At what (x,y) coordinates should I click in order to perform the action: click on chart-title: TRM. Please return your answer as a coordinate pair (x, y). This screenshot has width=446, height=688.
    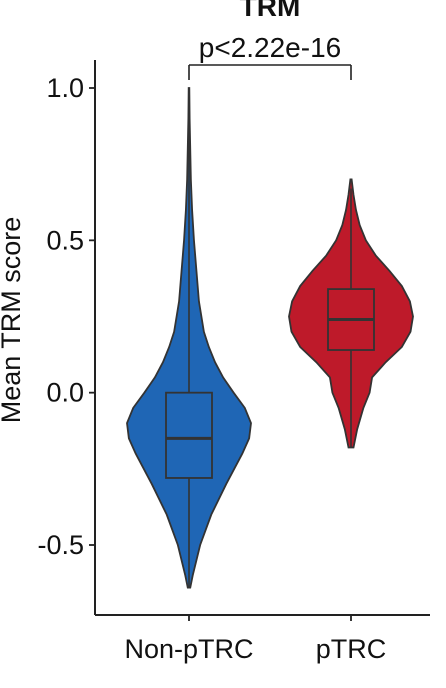
    Looking at the image, I should click on (270, 11).